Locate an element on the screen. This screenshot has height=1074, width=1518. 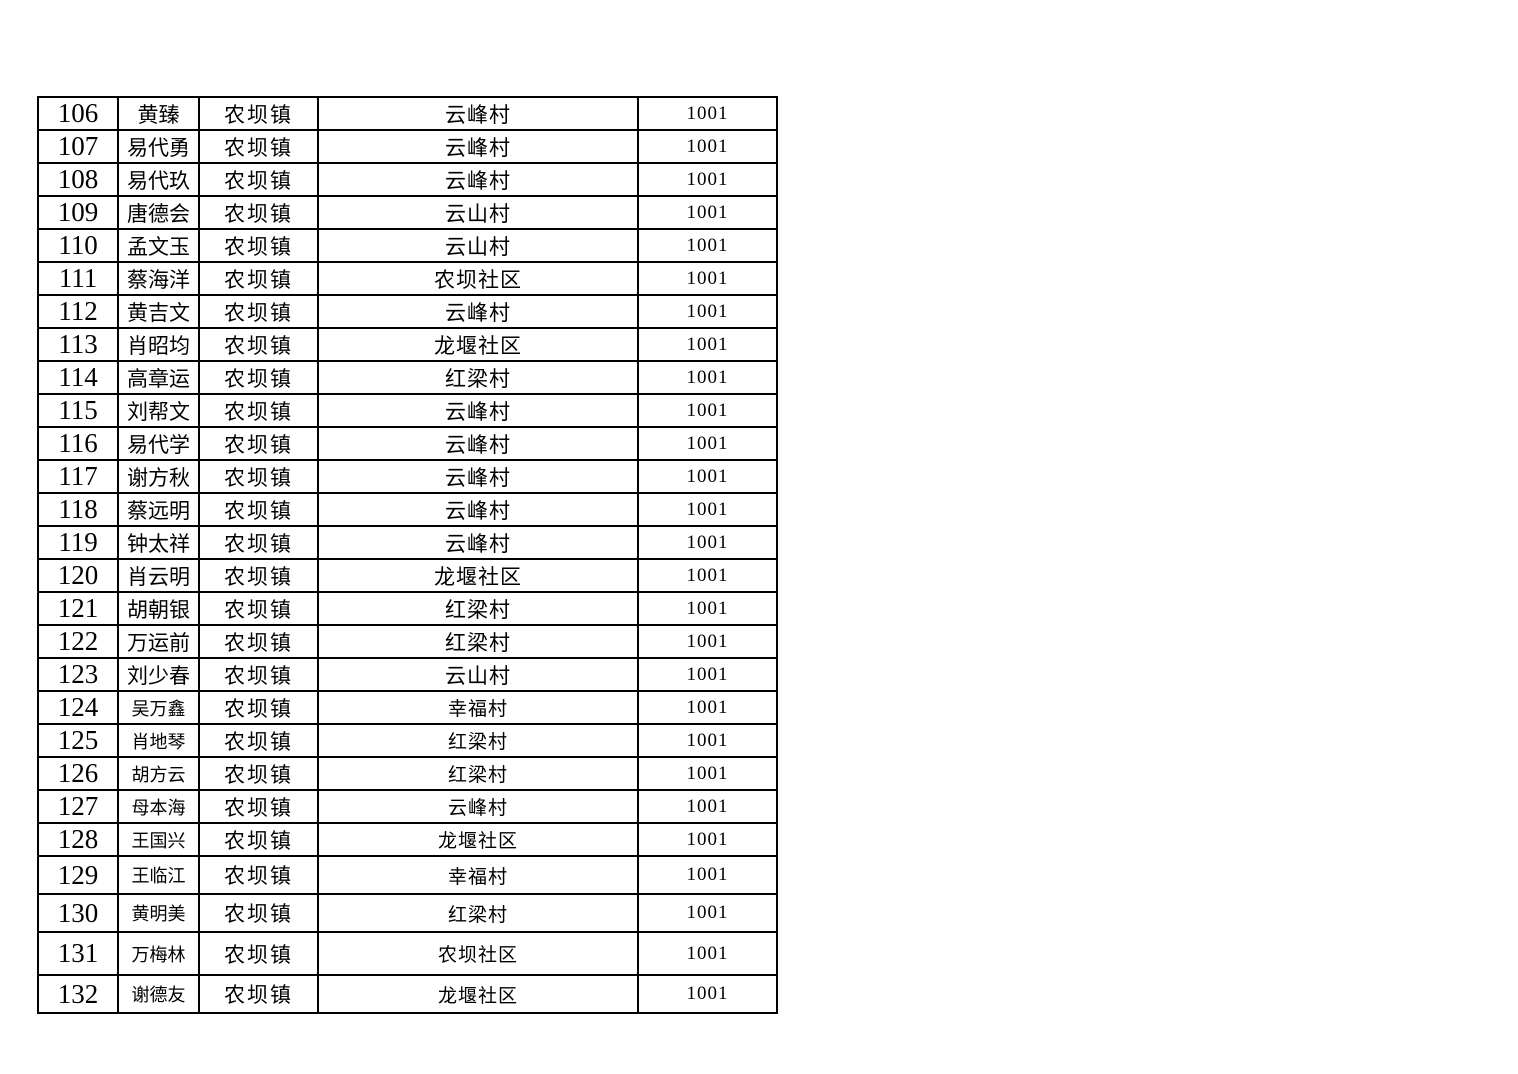
table-row: 119 钟太祥 农坝镇 云峰村 1001 is located at coordinates (407, 542).